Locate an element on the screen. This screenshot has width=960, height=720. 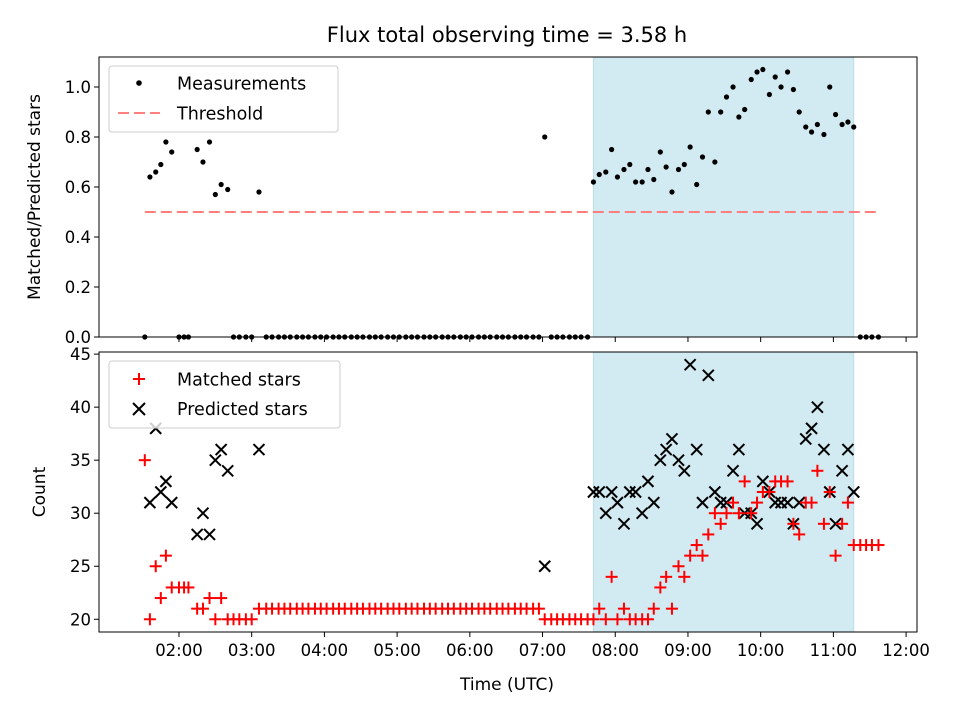
y-tick-label: 0.4 is located at coordinates (78, 237).